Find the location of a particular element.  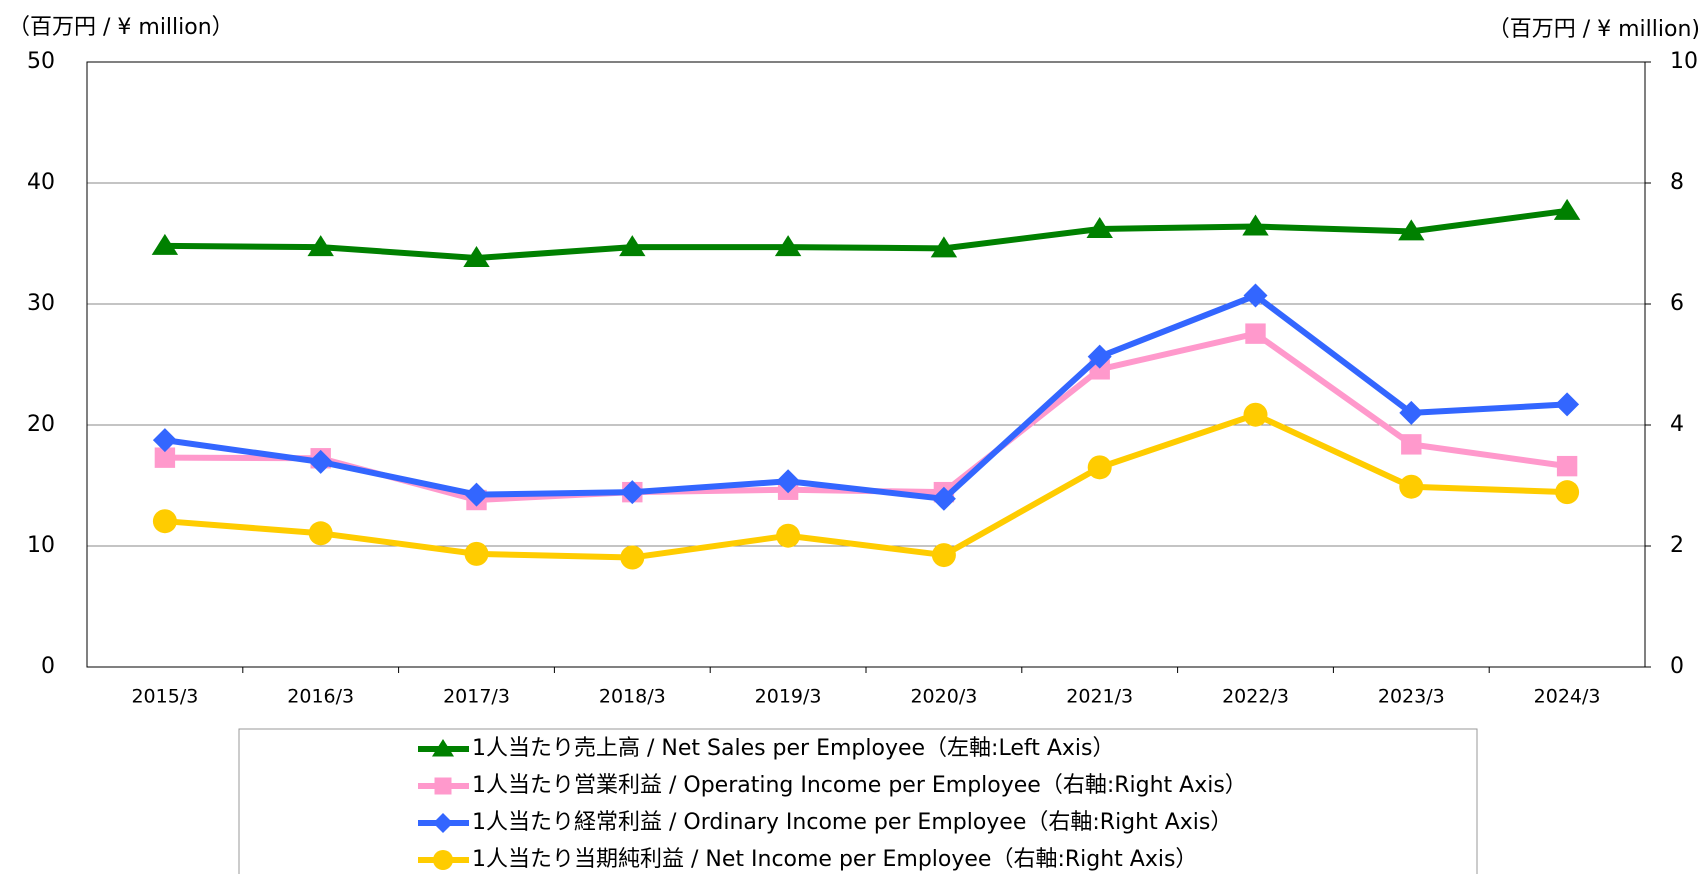

y-tick-label: 50 is located at coordinates (41, 61).